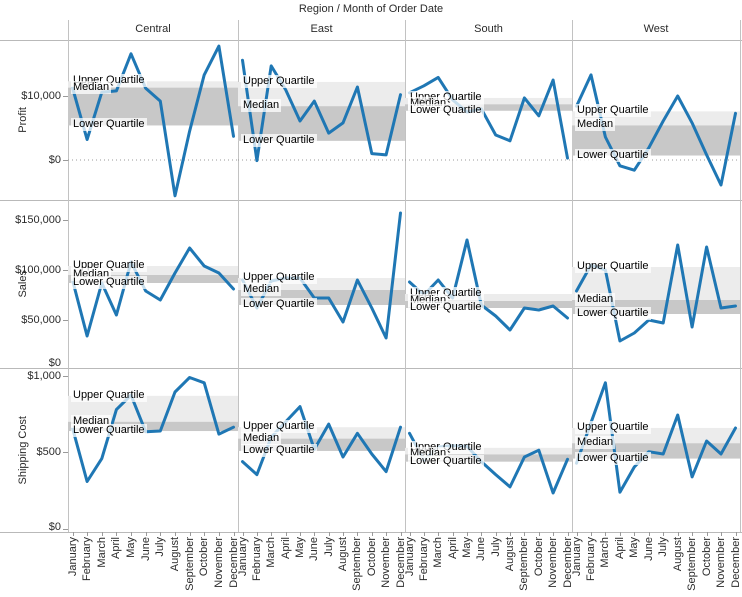 This screenshot has width=742, height=597. Describe the element at coordinates (721, 562) in the screenshot. I see `x-tick-label-west-november: November` at that location.